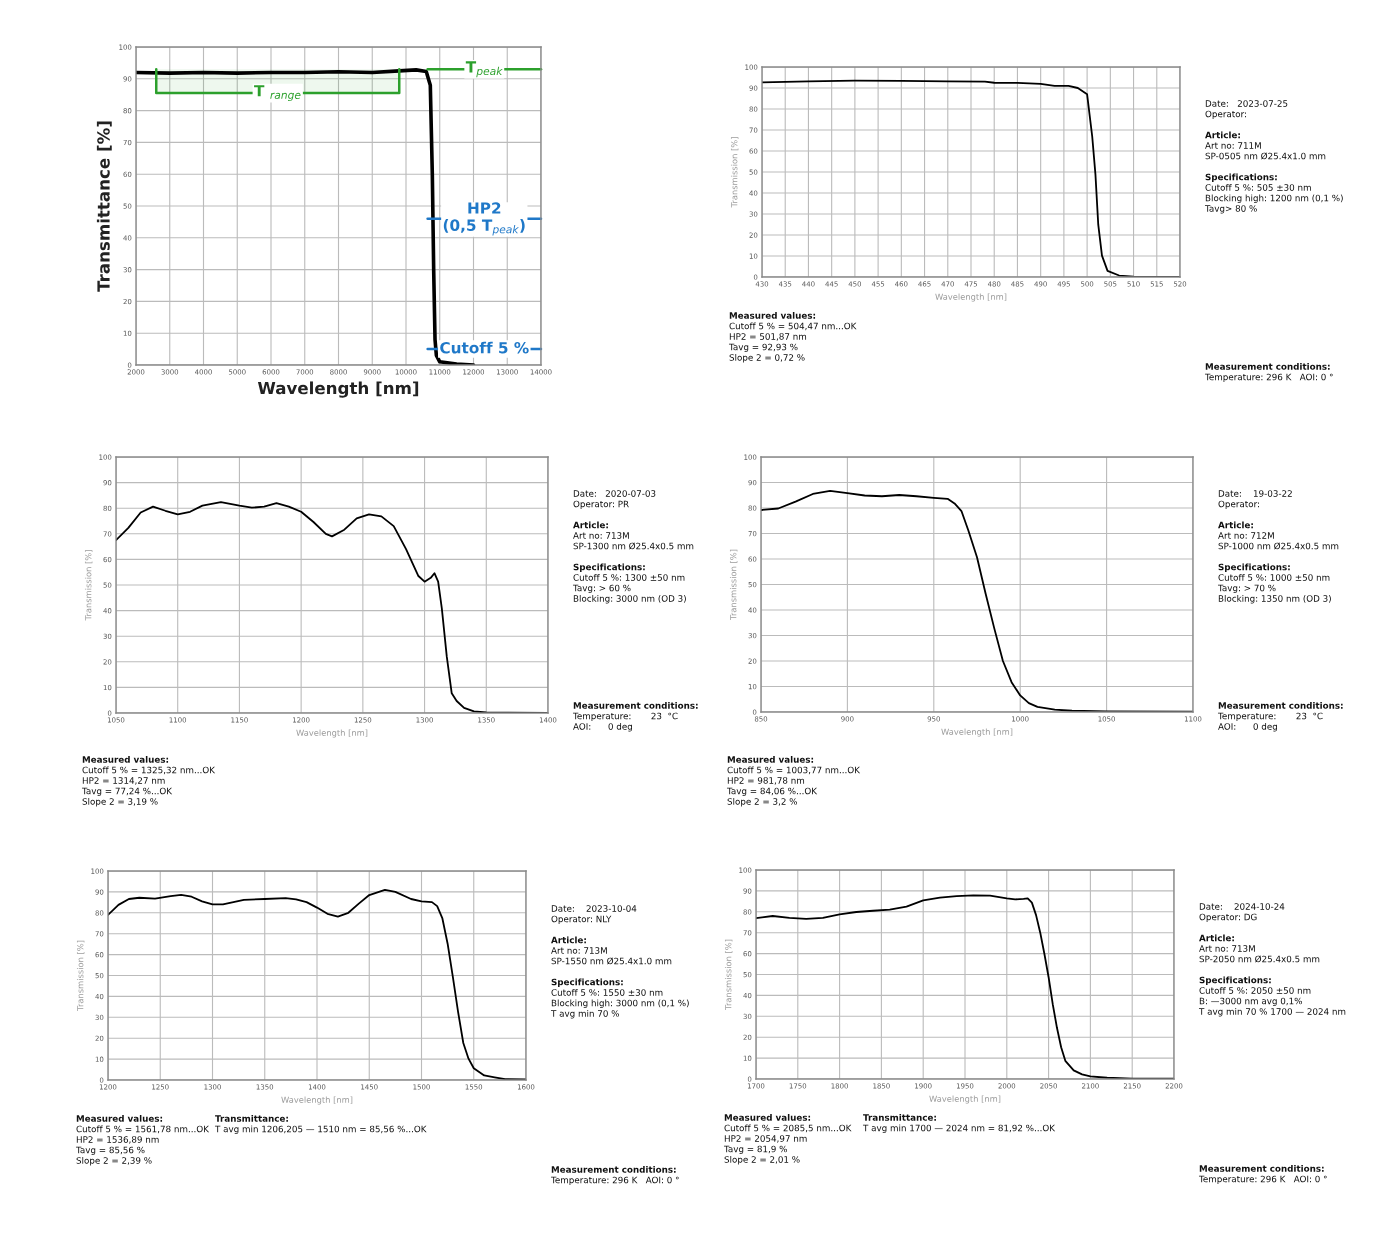 The width and height of the screenshot is (1400, 1250). I want to click on ref-line-label: T$_{peak}$, so click(484, 69).